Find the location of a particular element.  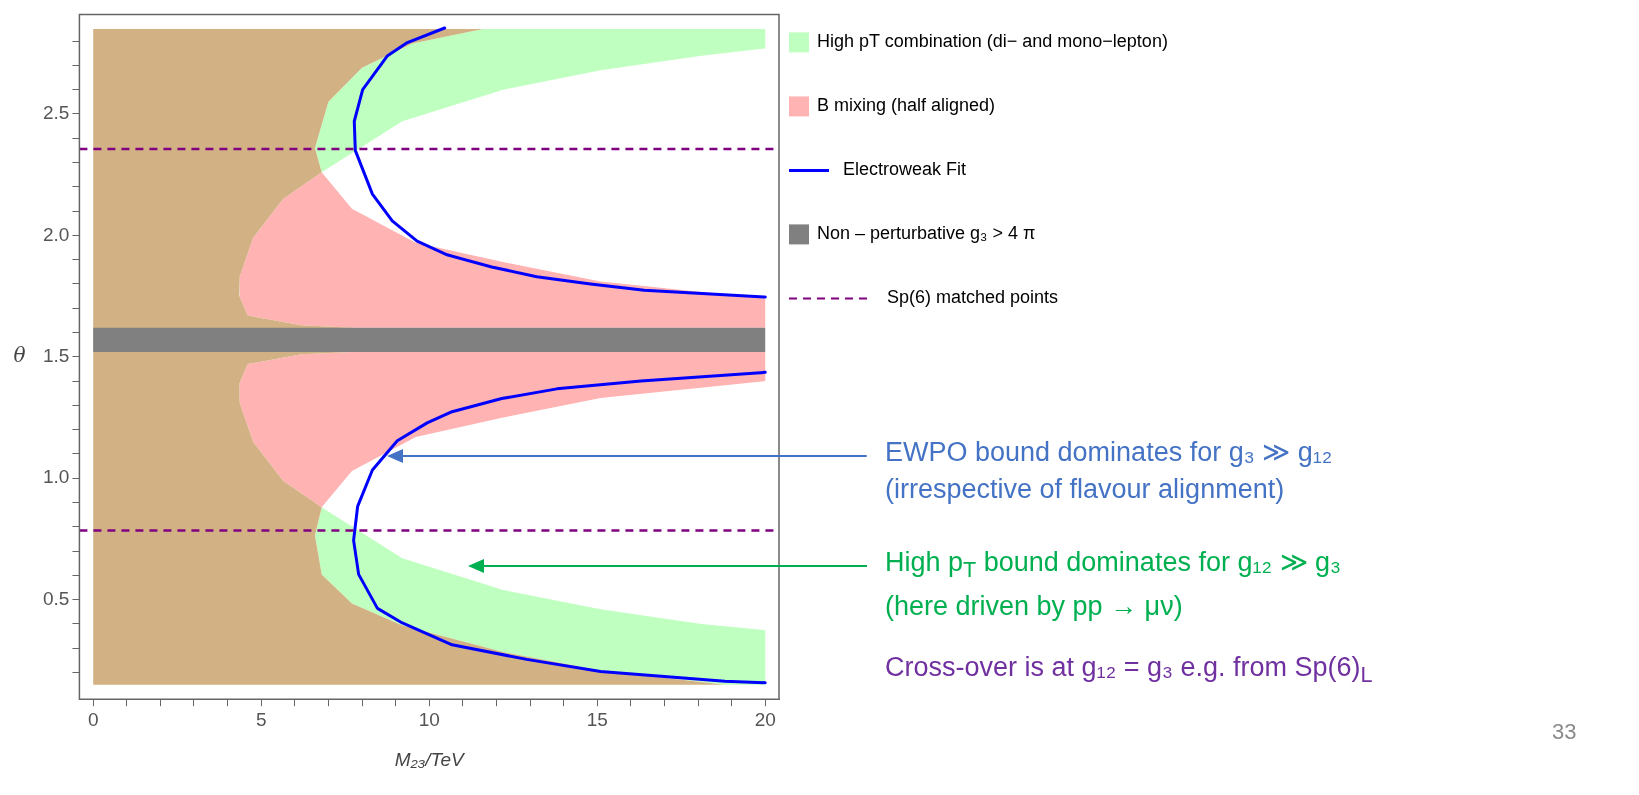

legend-label: Electroweak Fit is located at coordinates (905, 169).